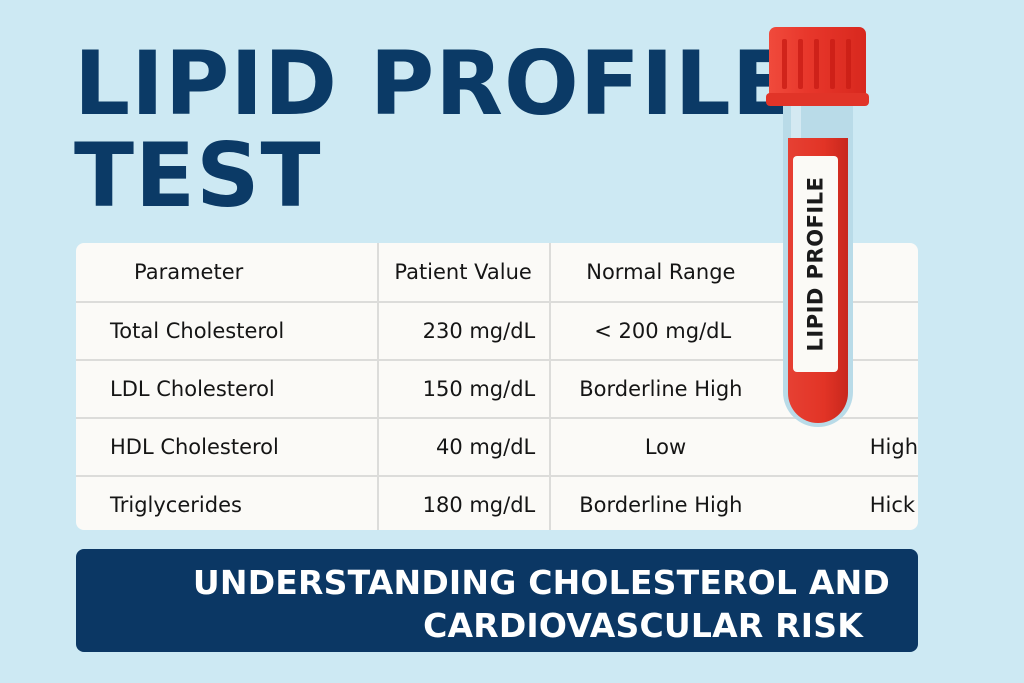 The width and height of the screenshot is (1024, 683). What do you see at coordinates (198, 175) in the screenshot?
I see `title-line-2: TEST` at bounding box center [198, 175].